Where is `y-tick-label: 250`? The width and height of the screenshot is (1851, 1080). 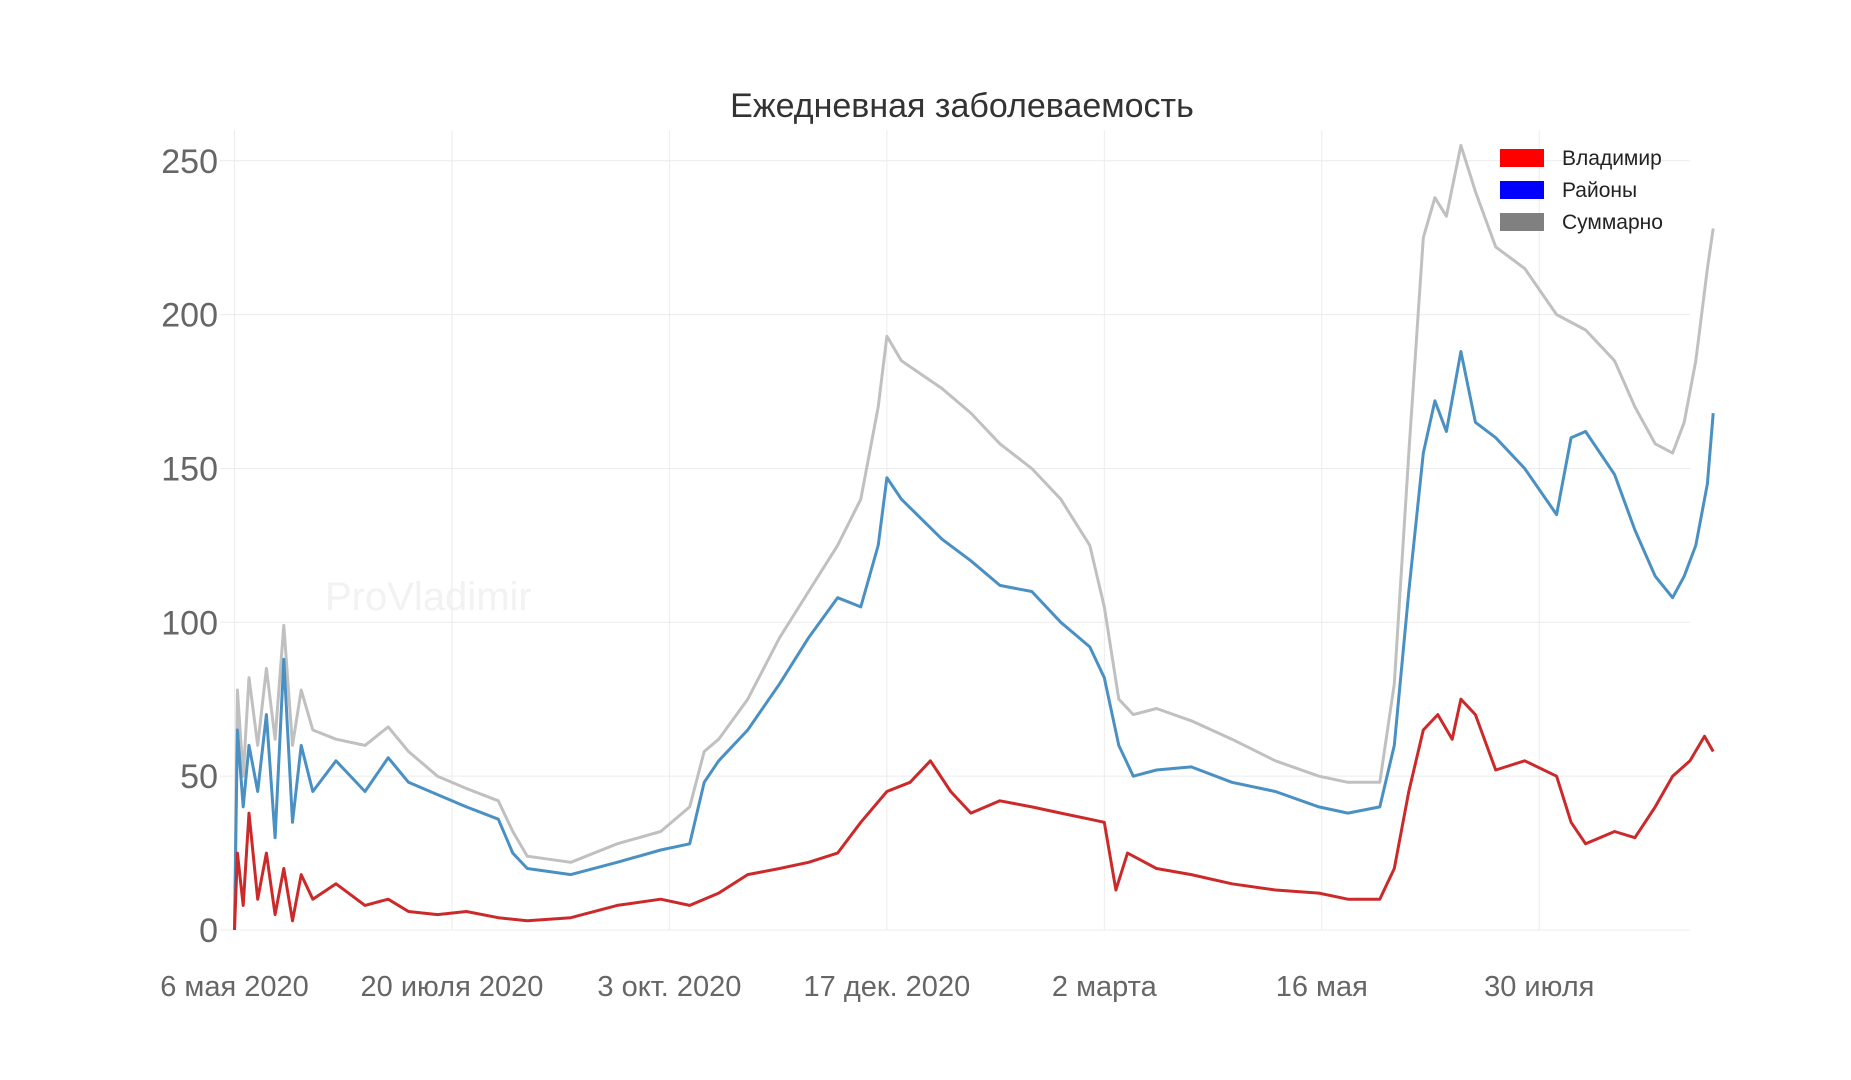
y-tick-label: 250 is located at coordinates (189, 162).